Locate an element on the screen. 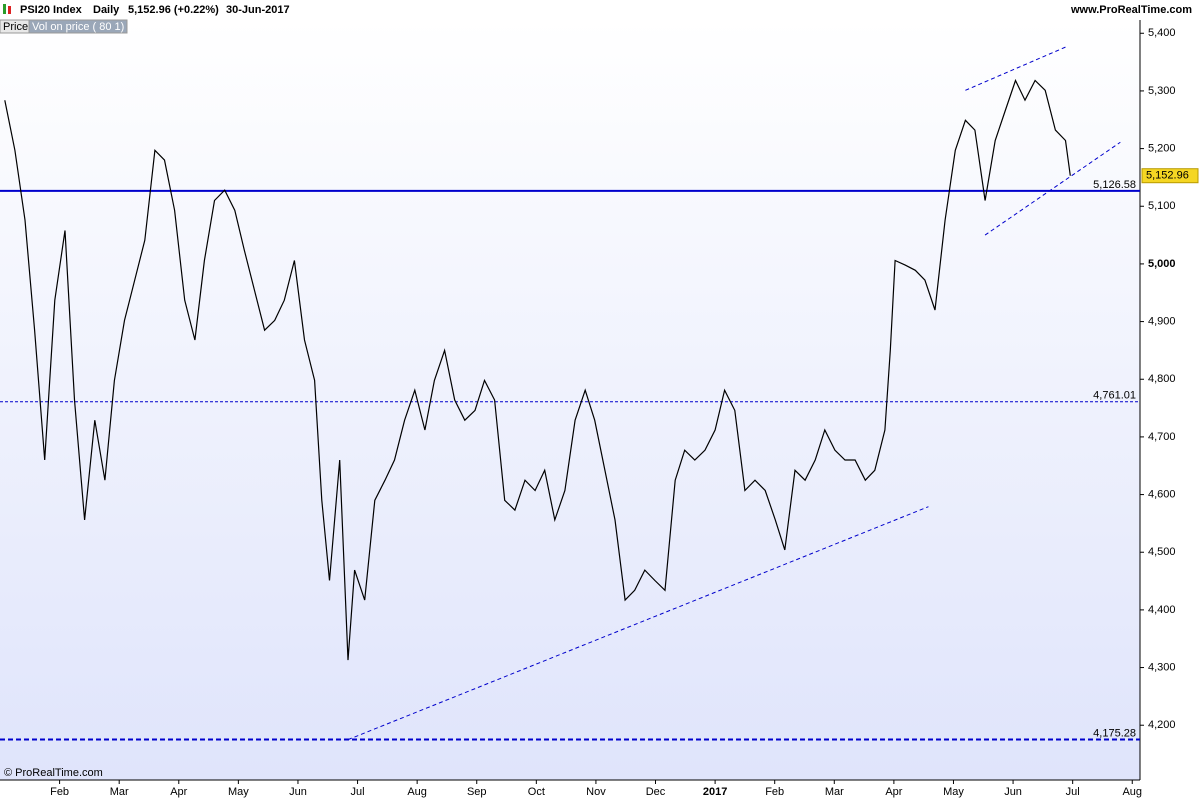  x-tick-label: Dec is located at coordinates (656, 792).